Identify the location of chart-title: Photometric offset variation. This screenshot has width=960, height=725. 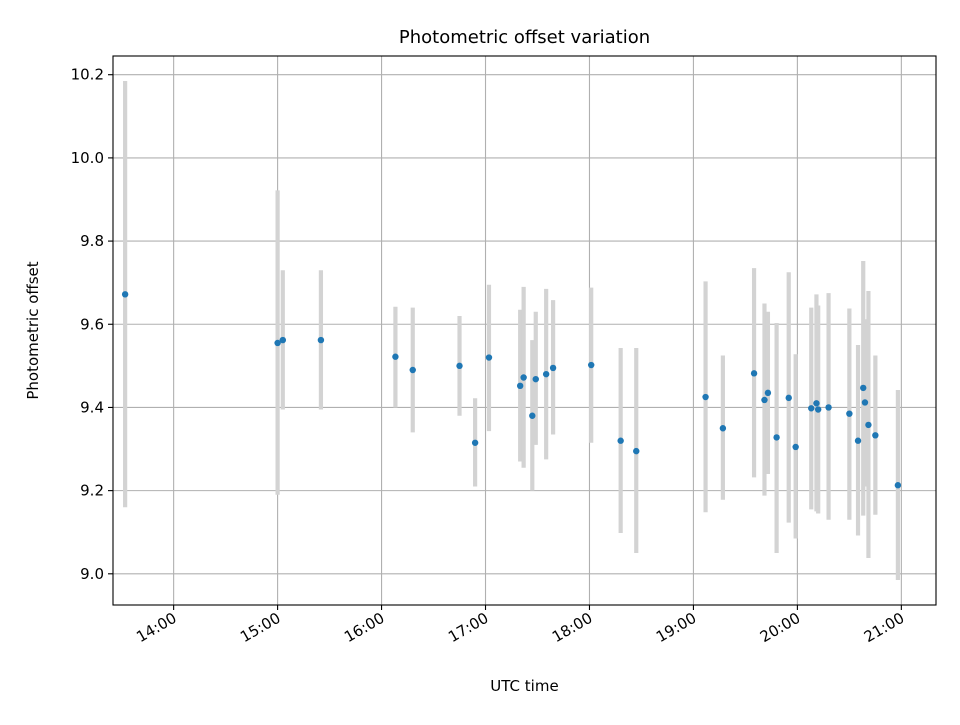
(524, 37).